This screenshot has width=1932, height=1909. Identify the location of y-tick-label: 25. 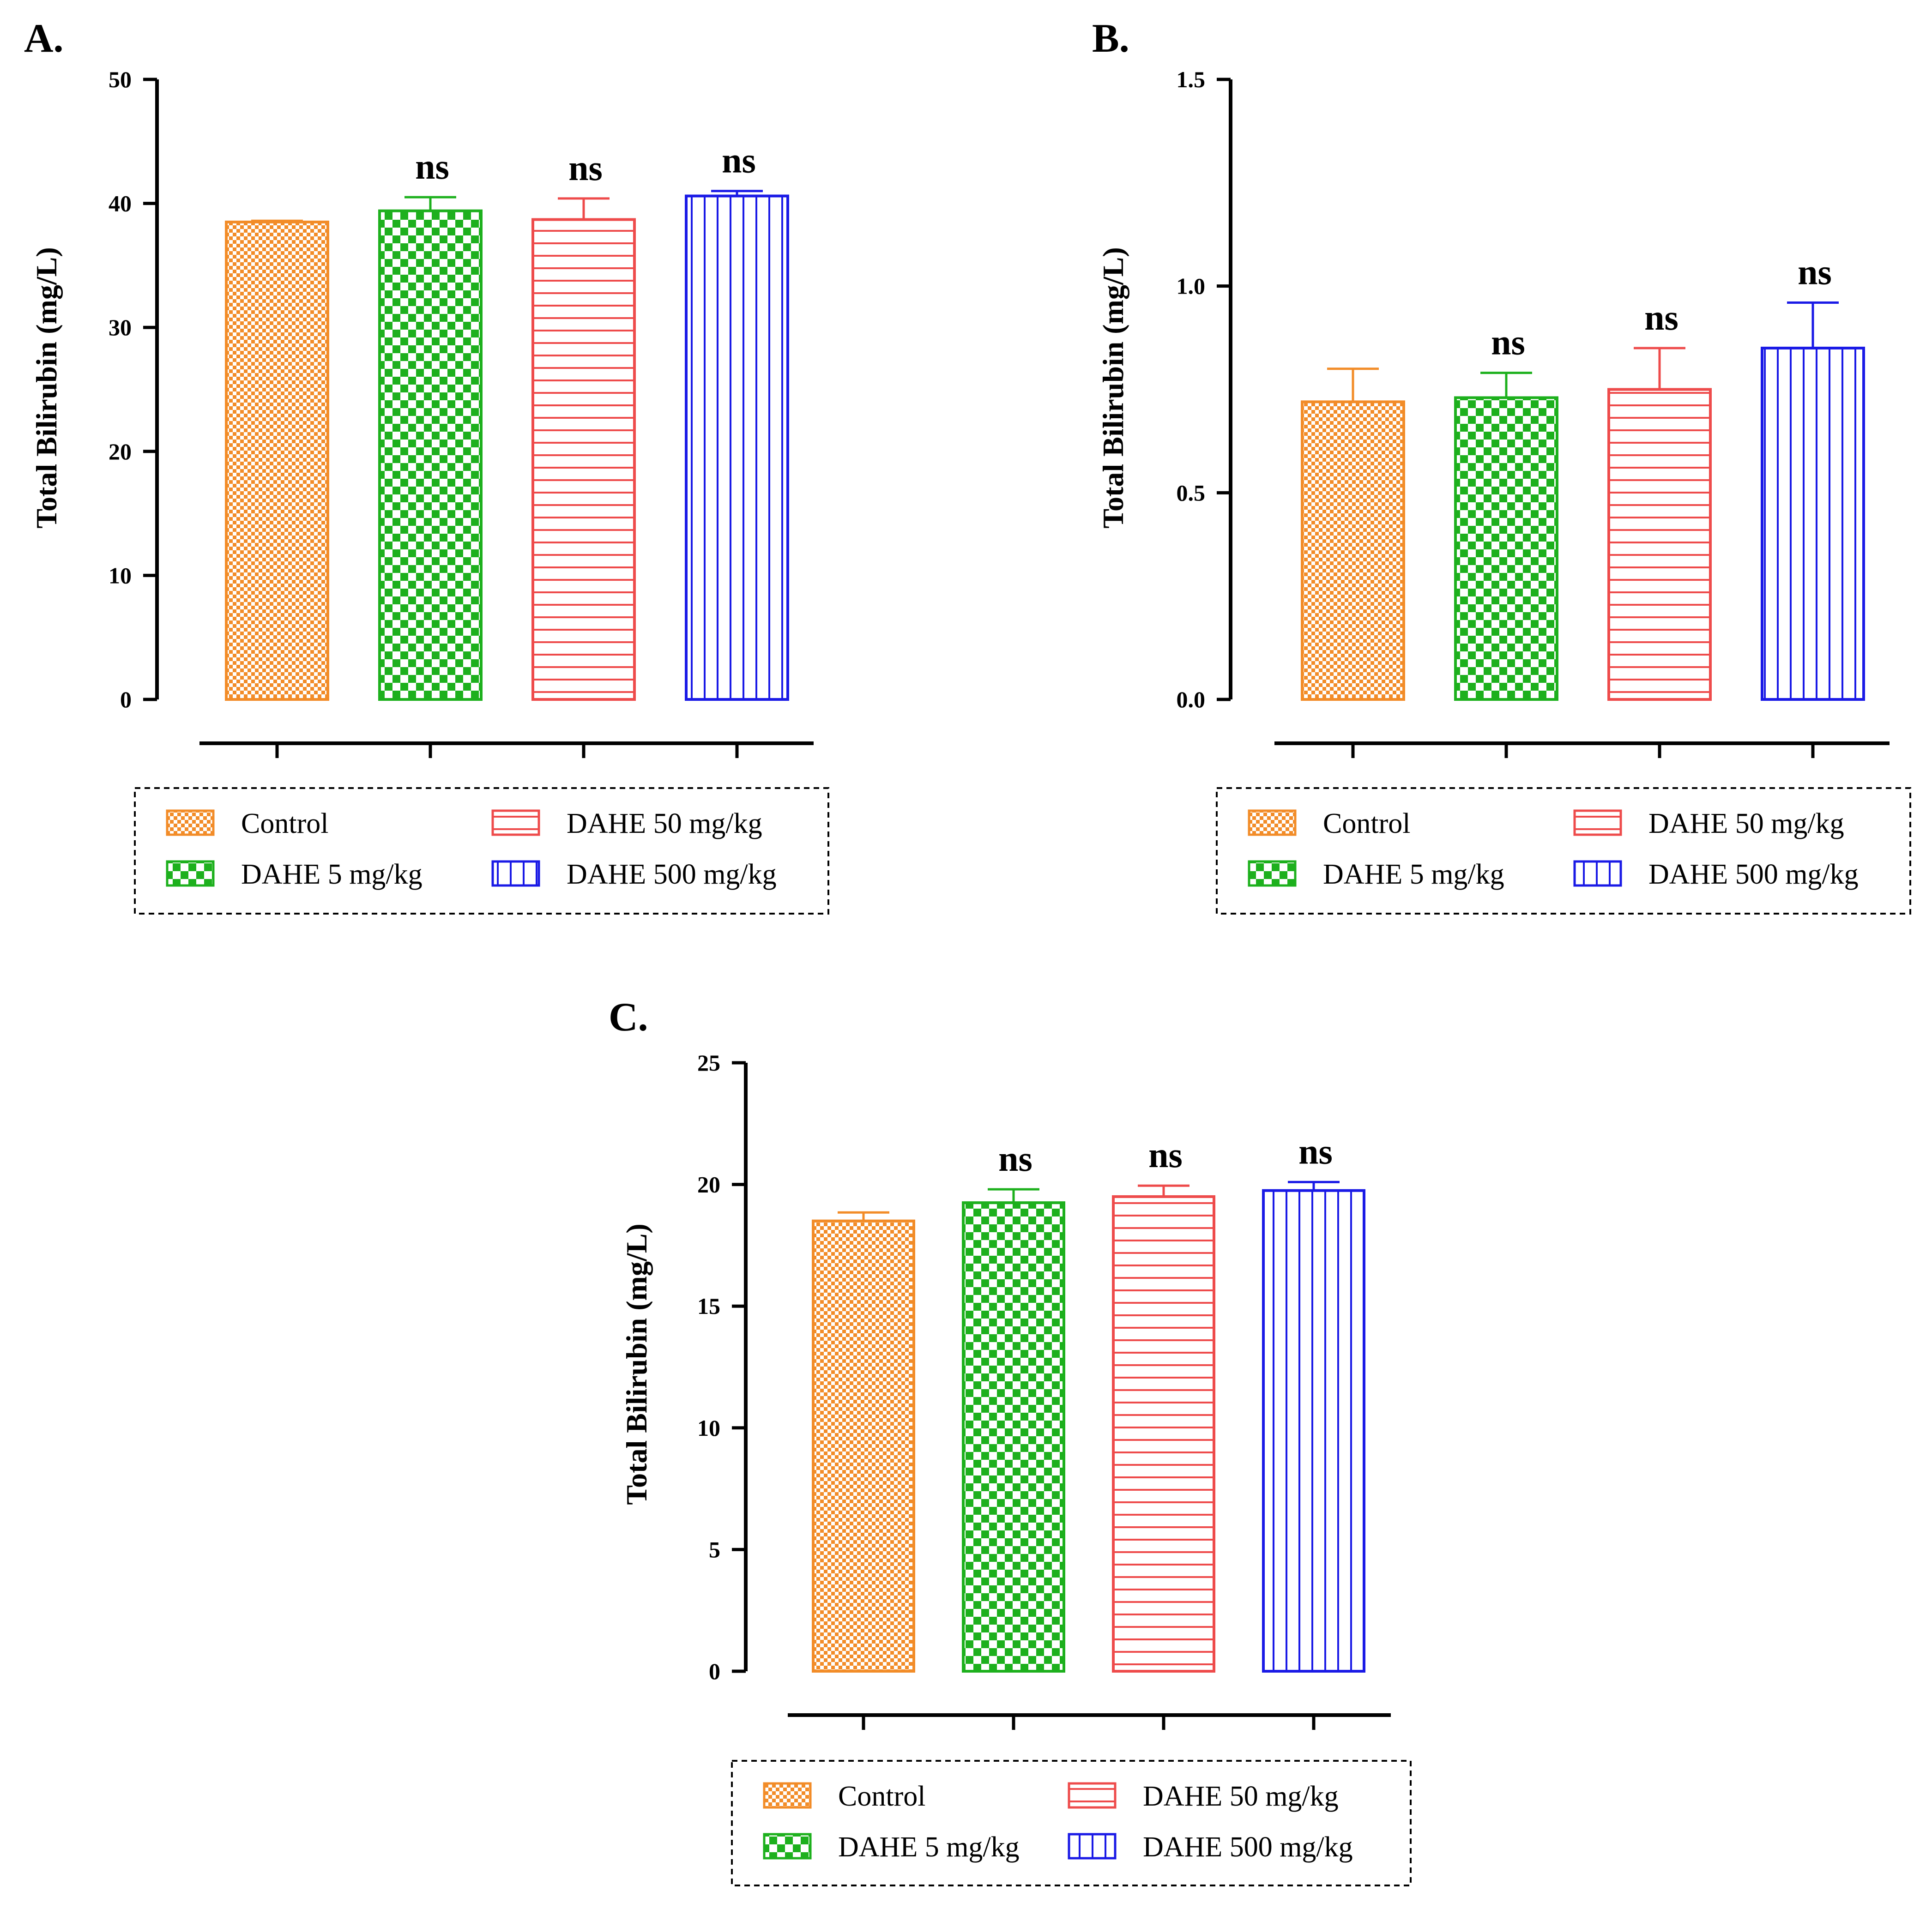
(709, 1063).